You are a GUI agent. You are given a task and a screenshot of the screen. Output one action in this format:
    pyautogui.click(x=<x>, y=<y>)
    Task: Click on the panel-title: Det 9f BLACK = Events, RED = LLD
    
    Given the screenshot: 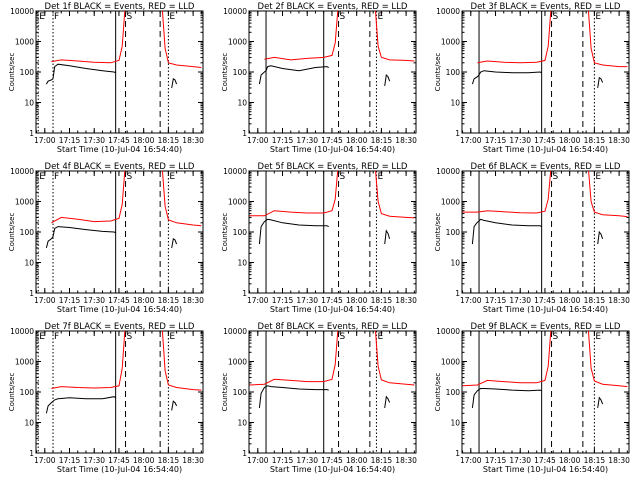 What is the action you would take?
    pyautogui.click(x=546, y=327)
    